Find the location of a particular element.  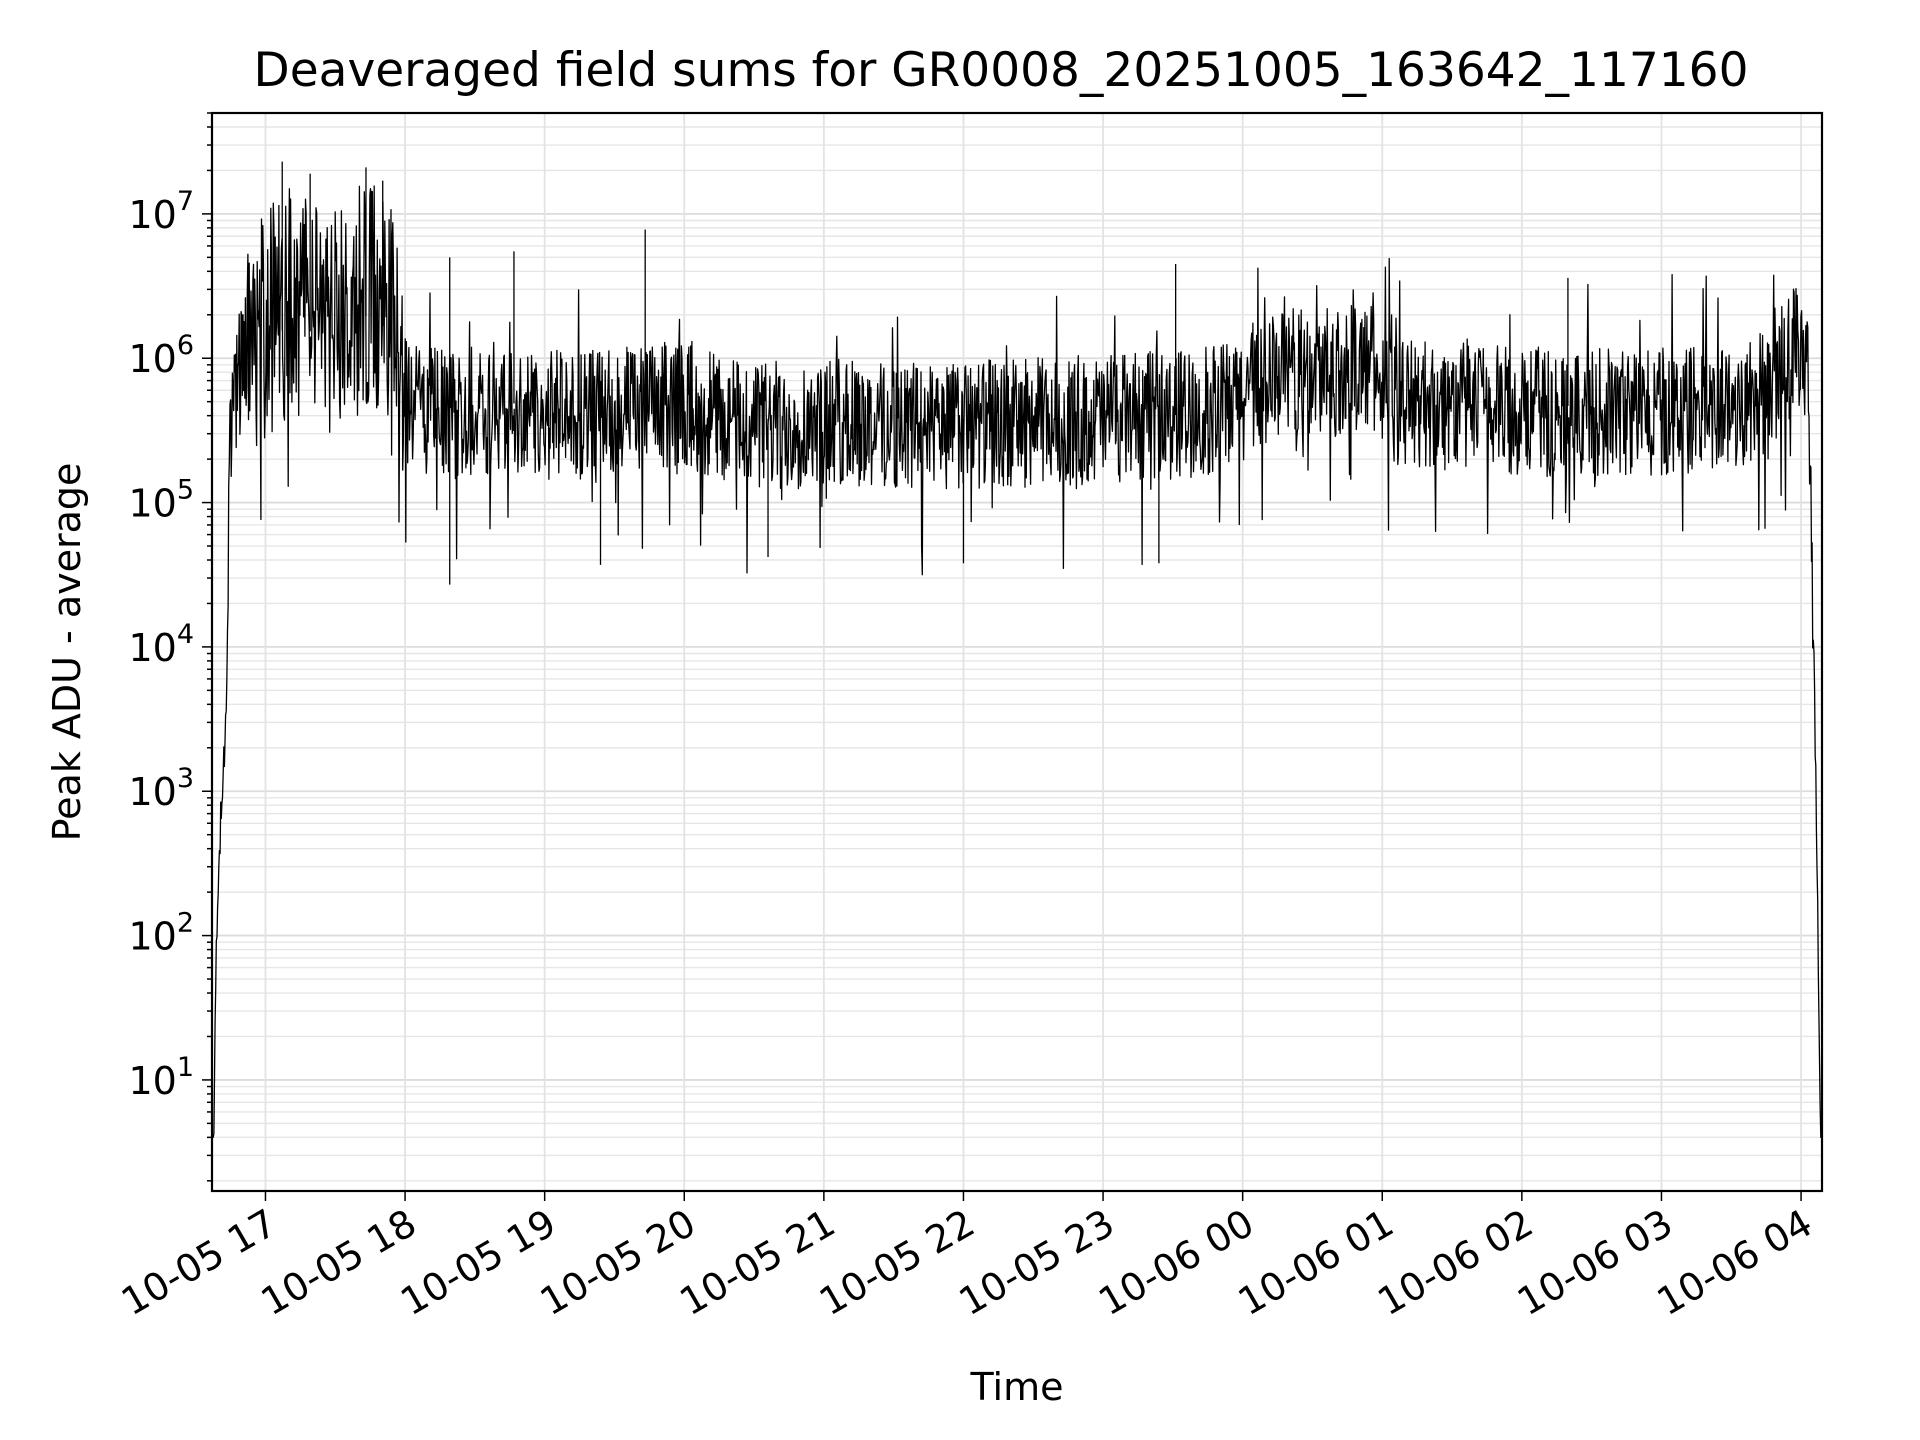

x-tick-label: 10-05 19 is located at coordinates (478, 1263).